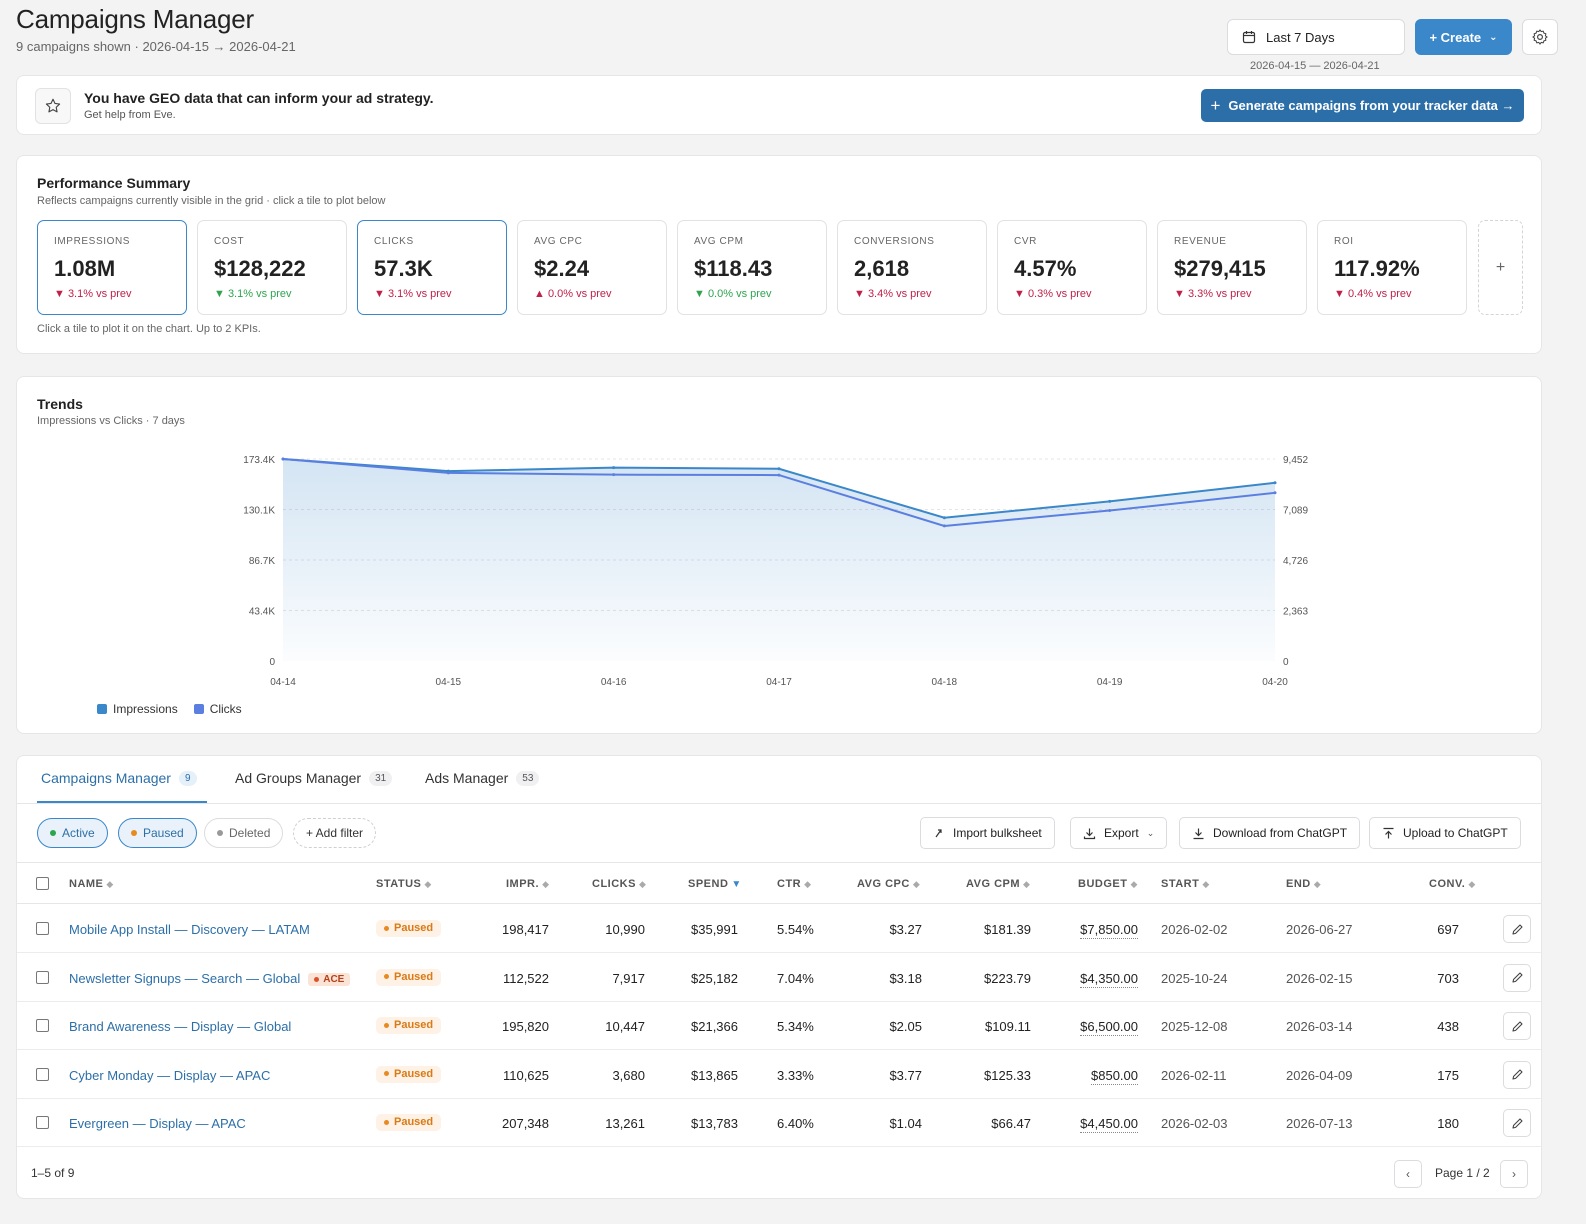 Image resolution: width=1586 pixels, height=1224 pixels. What do you see at coordinates (625, 929) in the screenshot?
I see `clicks-cell: 10,990` at bounding box center [625, 929].